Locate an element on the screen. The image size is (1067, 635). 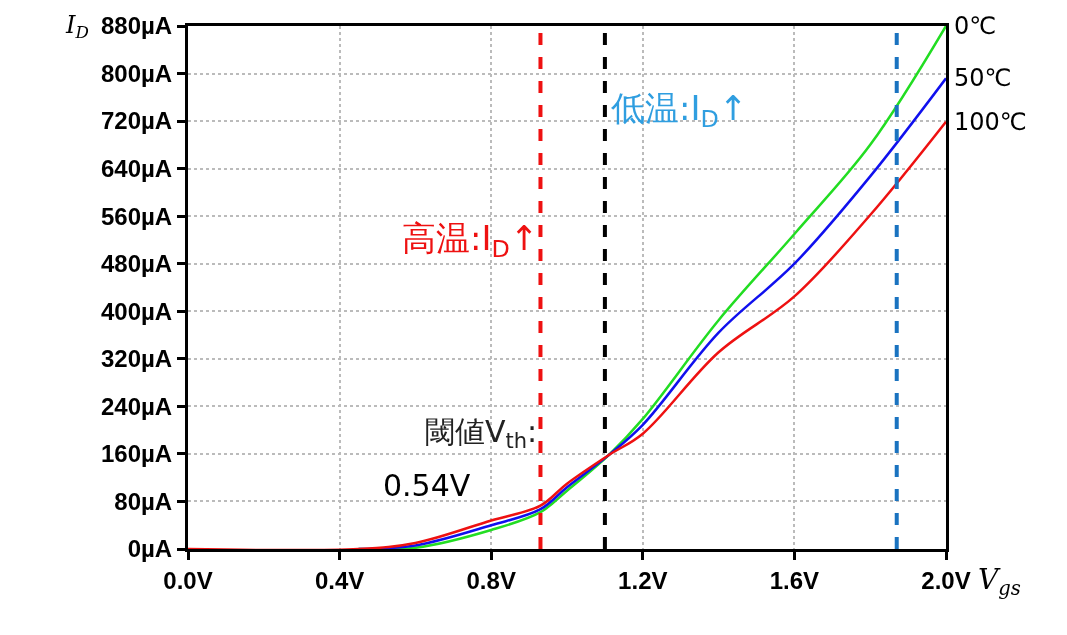
series-label: 100℃ is located at coordinates (990, 122).